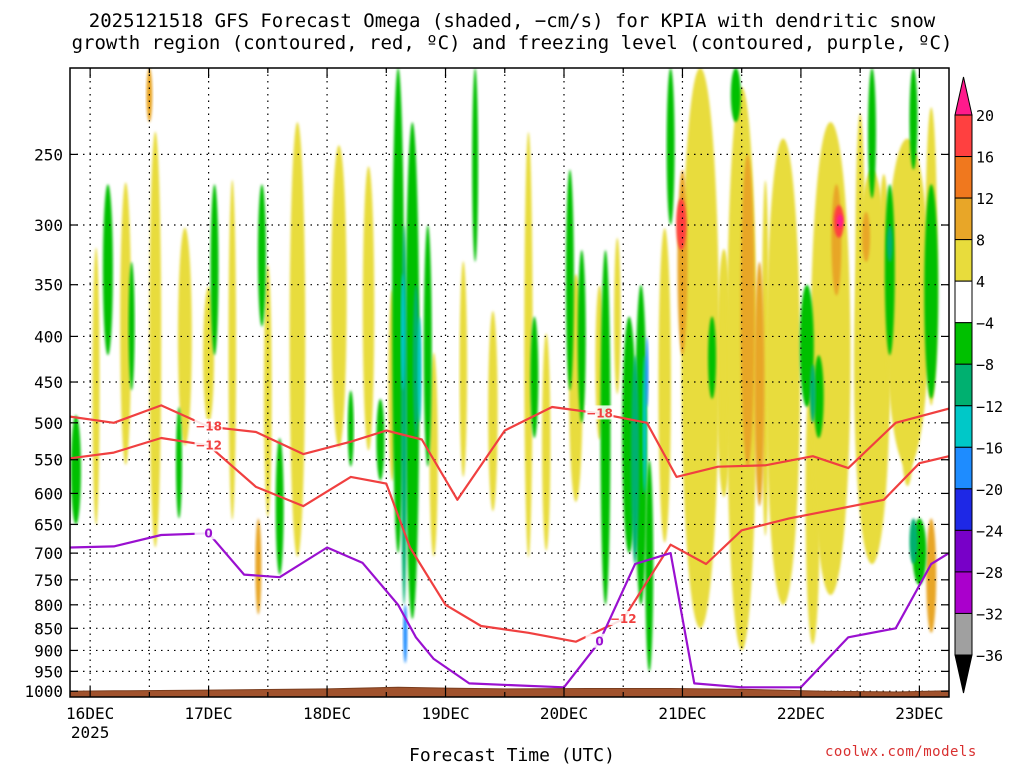 Image resolution: width=1024 pixels, height=768 pixels. I want to click on colorbar: 20 16 12 8 4 −4 −8 −12 −16 −20 −24 −28 −32 −36, so click(978, 385).